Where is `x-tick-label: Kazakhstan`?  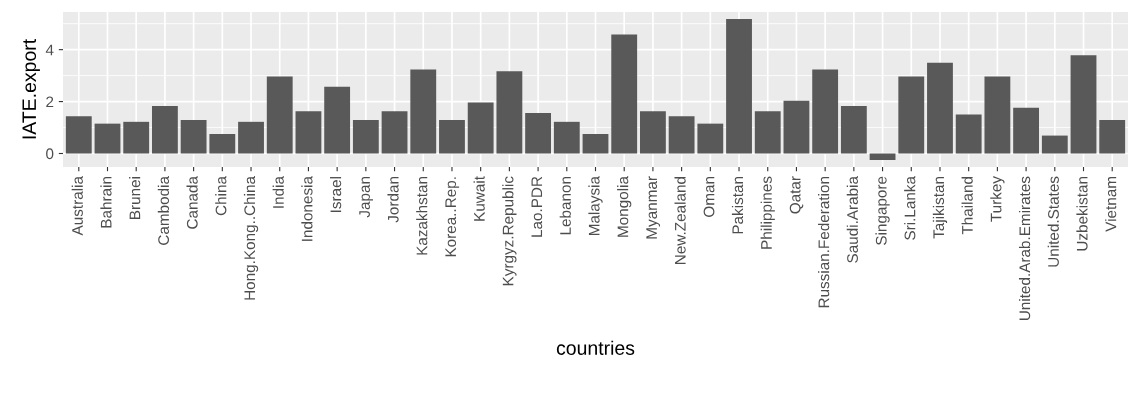 x-tick-label: Kazakhstan is located at coordinates (422, 216).